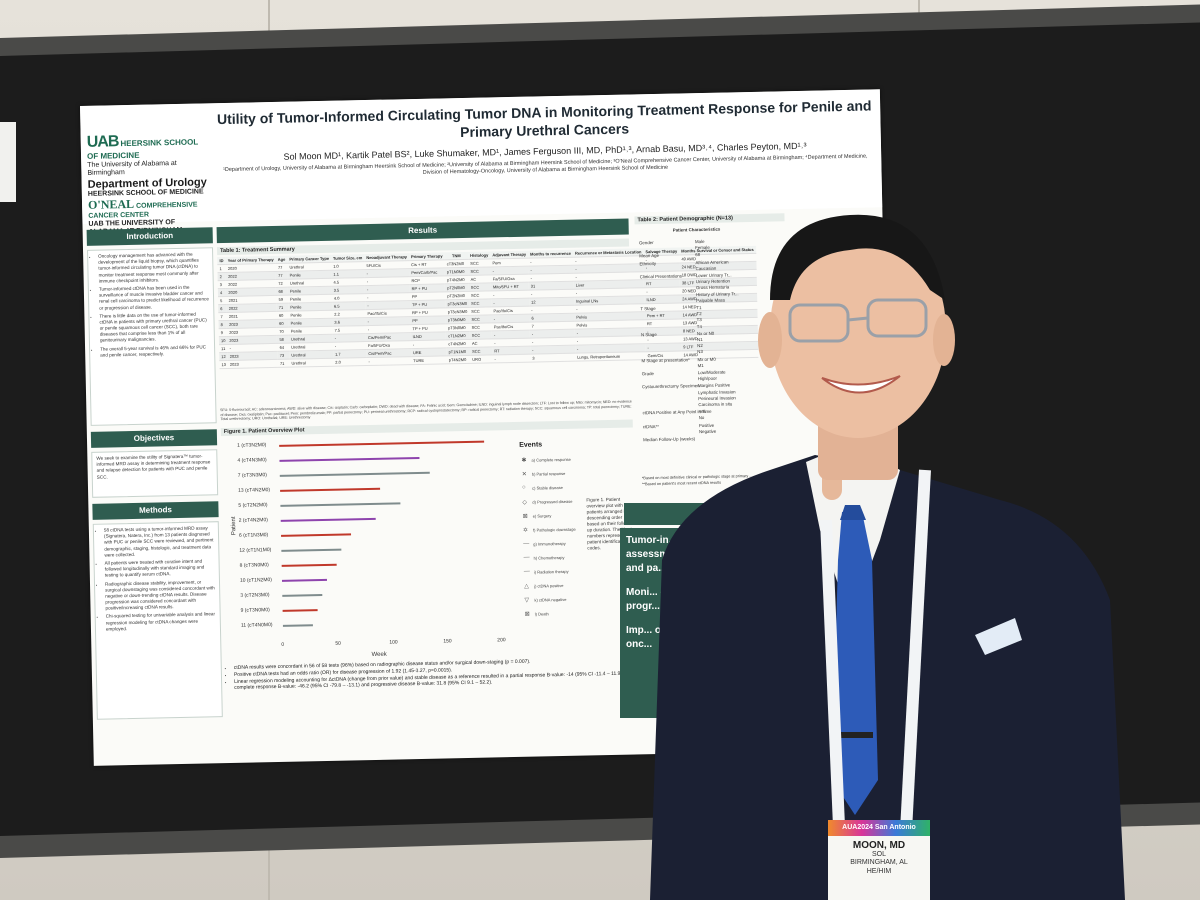  Describe the element at coordinates (855, 735) in the screenshot. I see `tie-clip` at that location.